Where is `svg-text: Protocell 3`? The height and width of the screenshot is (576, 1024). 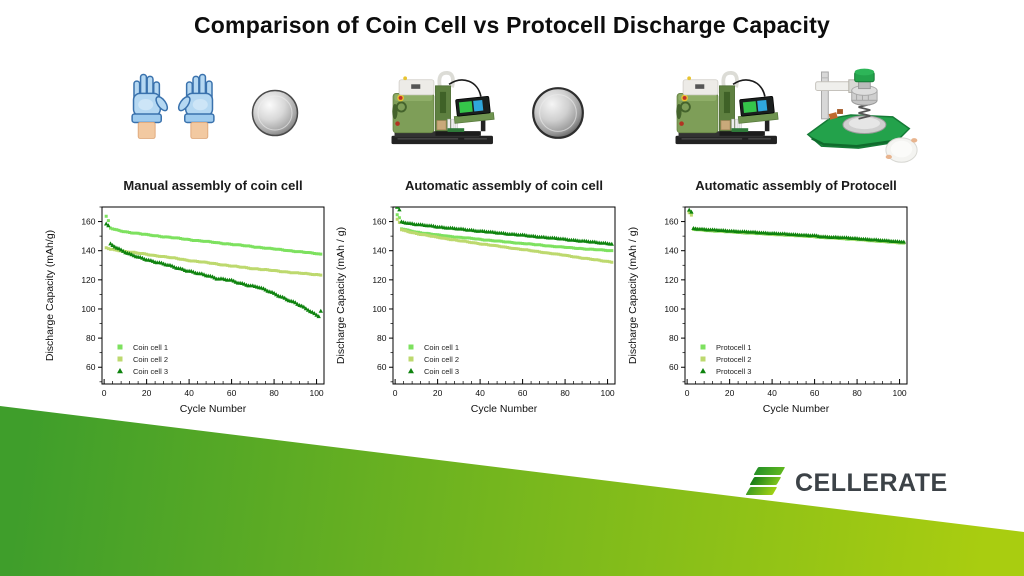
svg-text: Protocell 3 is located at coordinates (733, 371).